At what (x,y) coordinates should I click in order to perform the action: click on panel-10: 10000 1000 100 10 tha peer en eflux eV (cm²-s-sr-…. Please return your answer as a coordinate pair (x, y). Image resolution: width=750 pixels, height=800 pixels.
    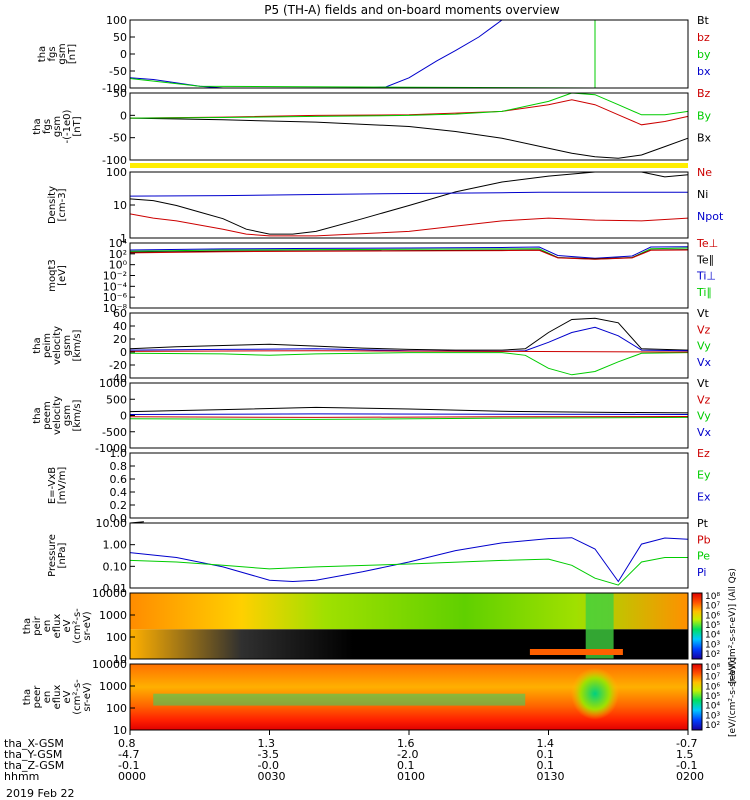
    Looking at the image, I should click on (380, 697).